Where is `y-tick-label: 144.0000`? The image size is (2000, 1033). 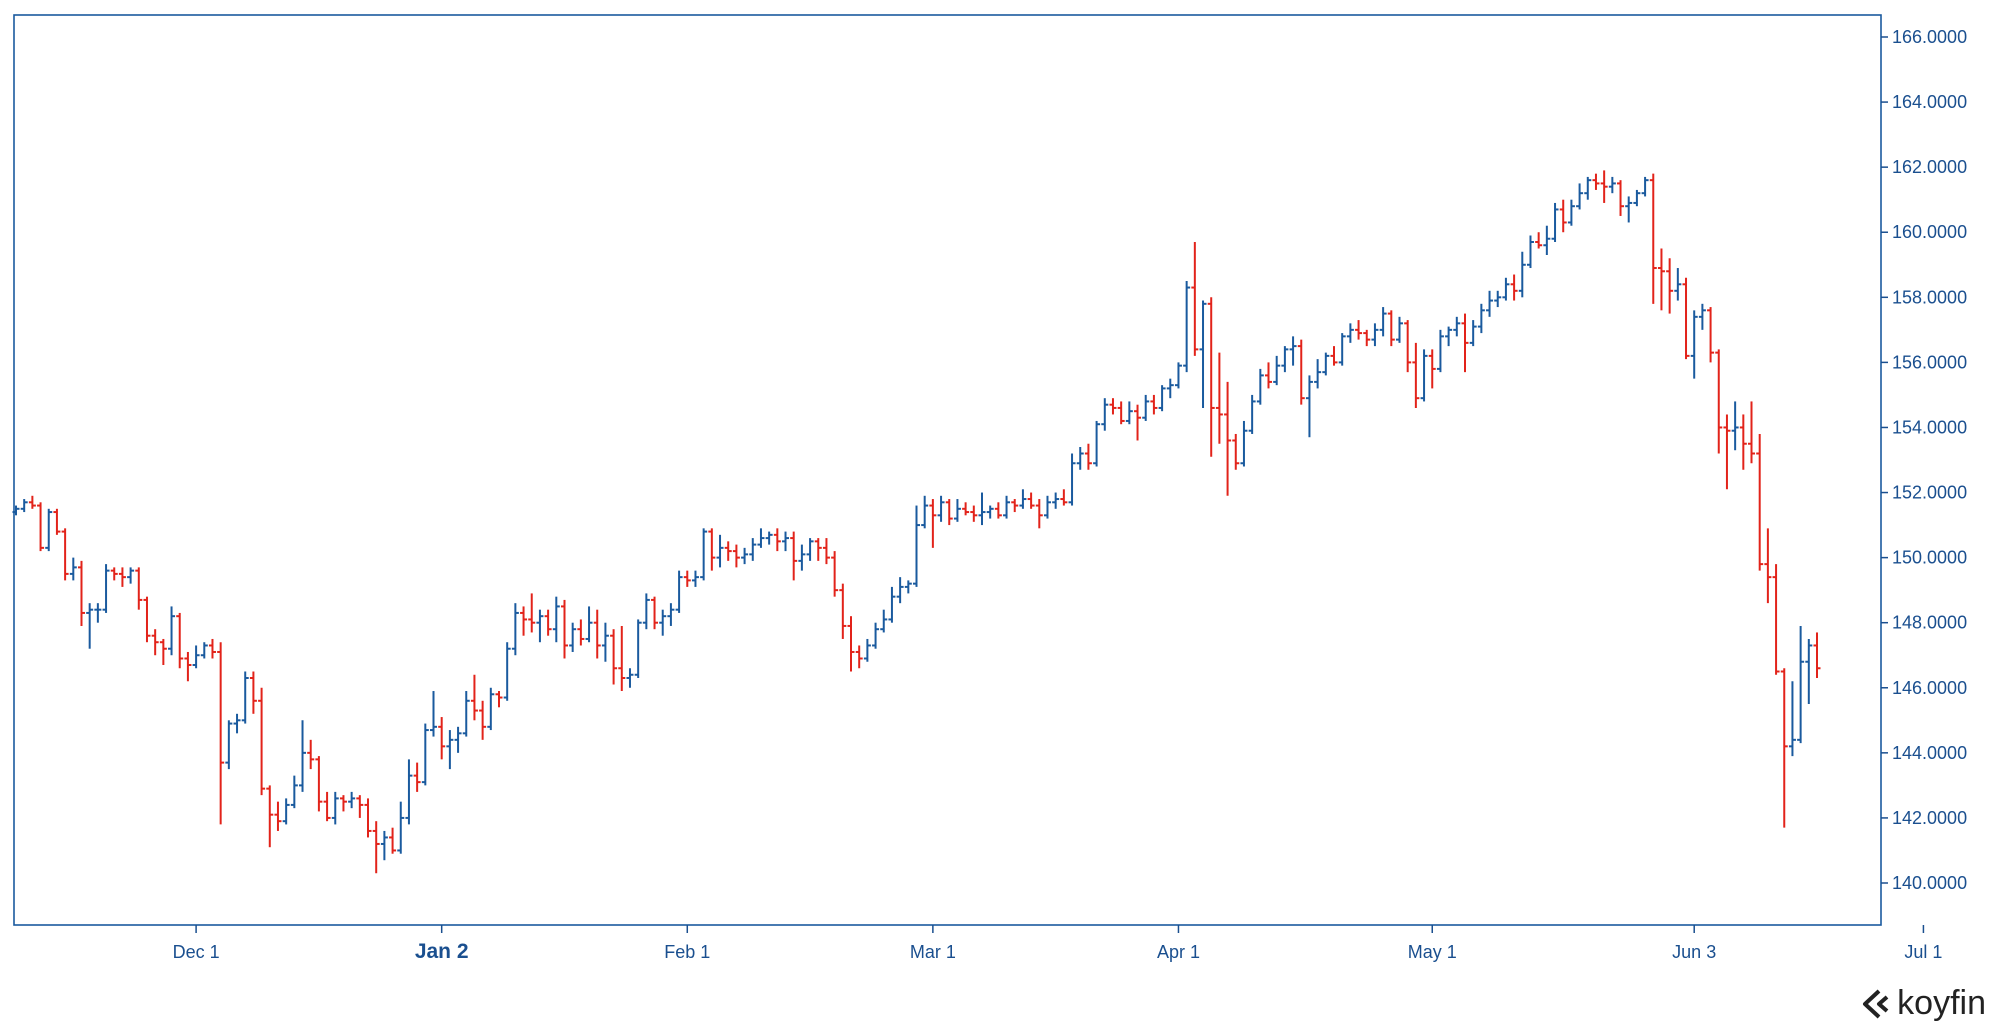 y-tick-label: 144.0000 is located at coordinates (1929, 753).